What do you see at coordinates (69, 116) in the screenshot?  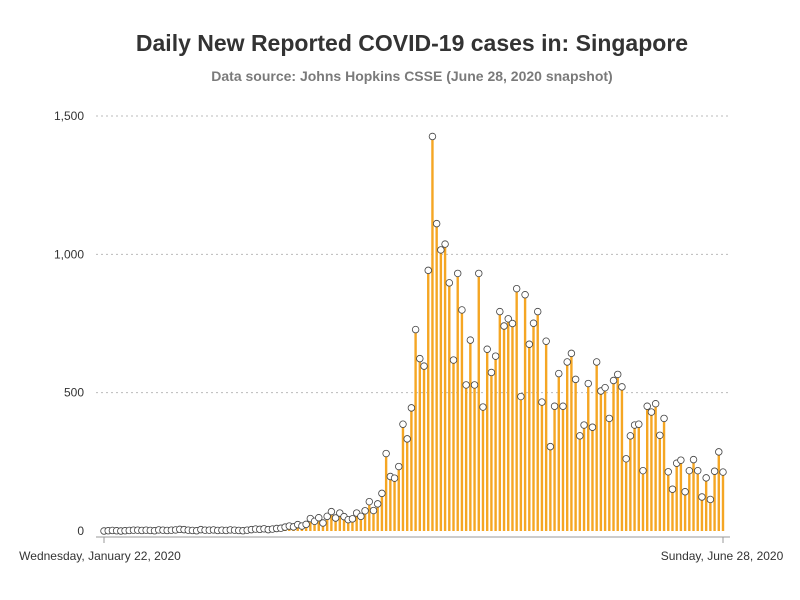 I see `y-tick-label: 1,500` at bounding box center [69, 116].